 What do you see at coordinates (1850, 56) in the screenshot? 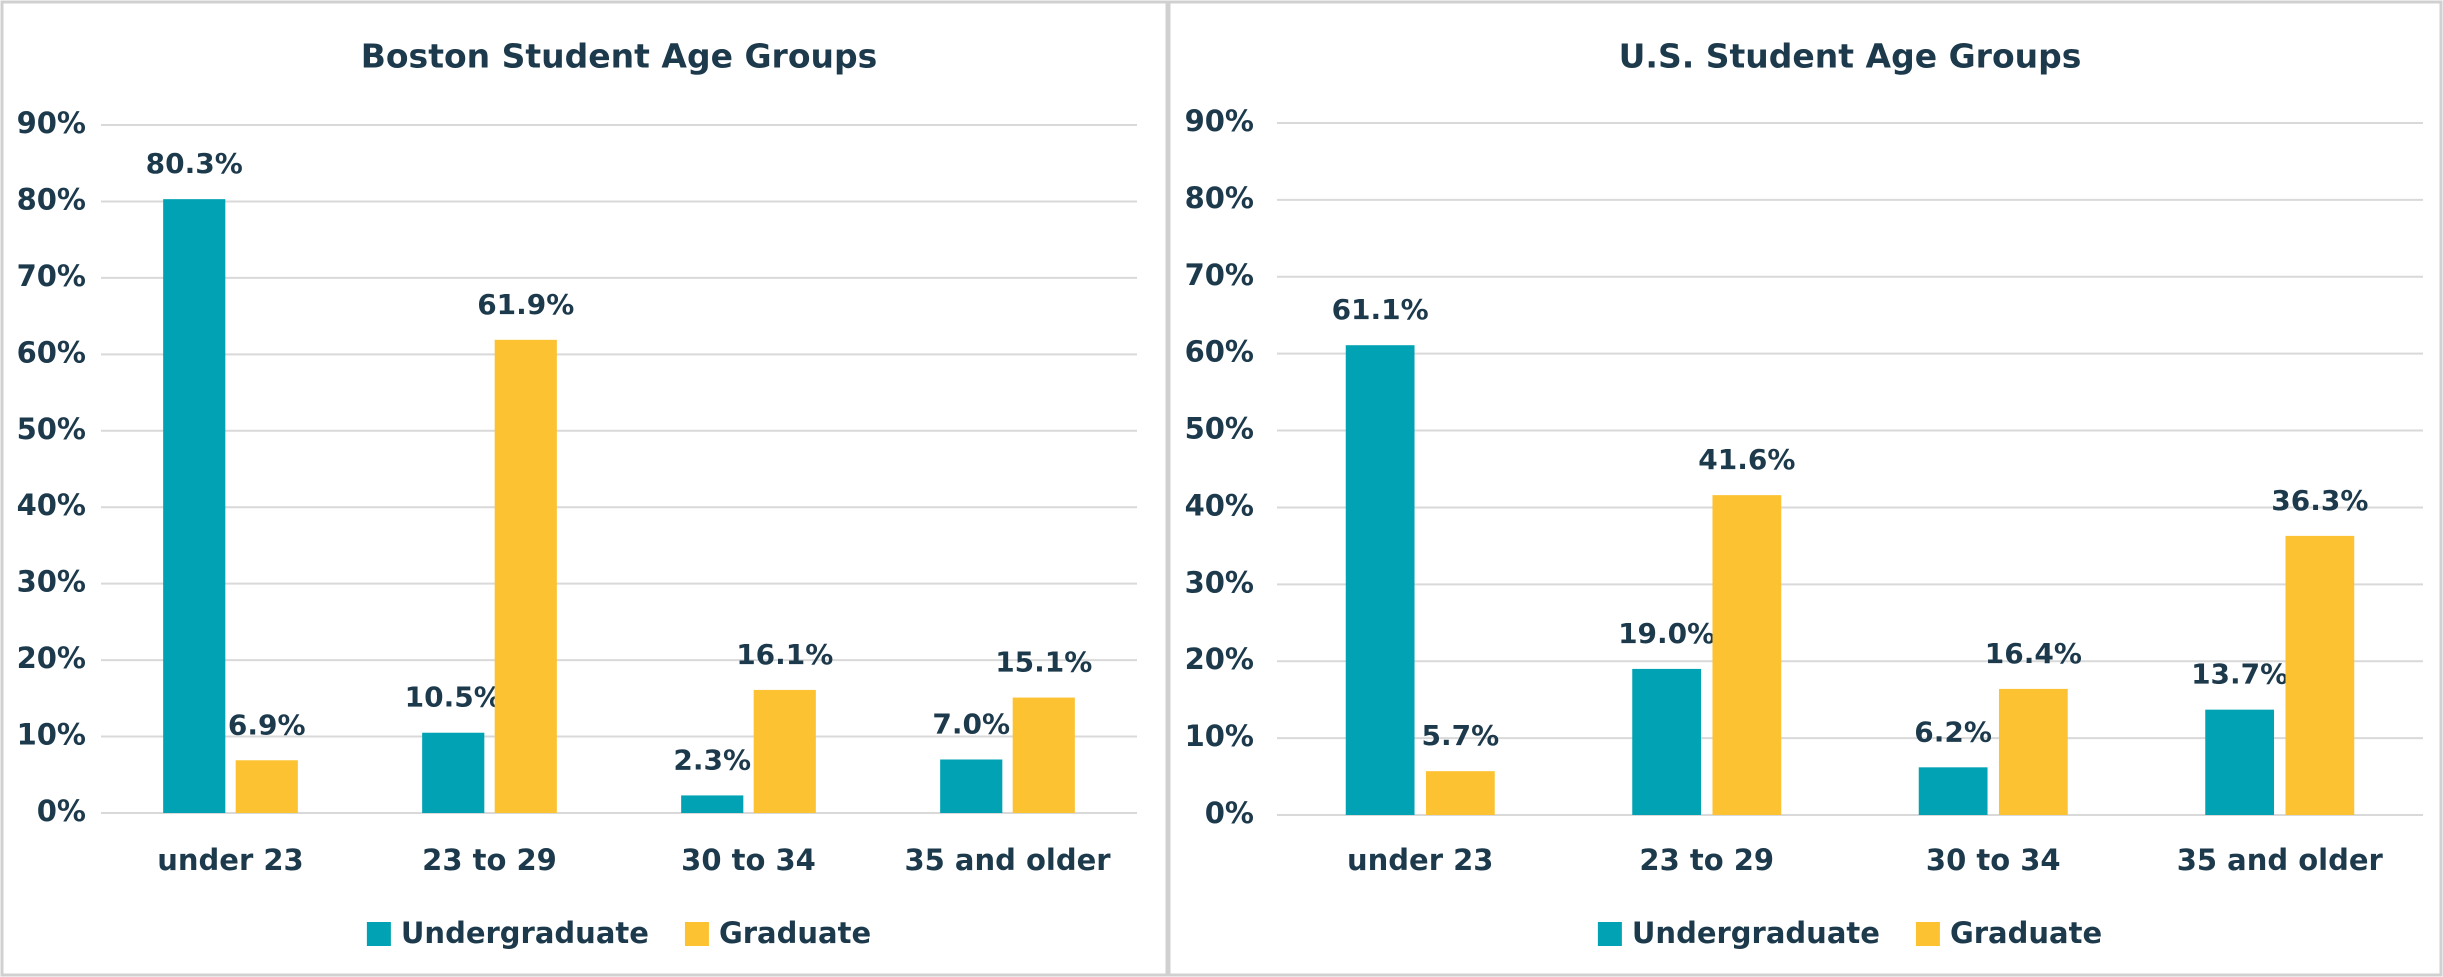
I see `chart-title: U.S. Student Age Groups` at bounding box center [1850, 56].